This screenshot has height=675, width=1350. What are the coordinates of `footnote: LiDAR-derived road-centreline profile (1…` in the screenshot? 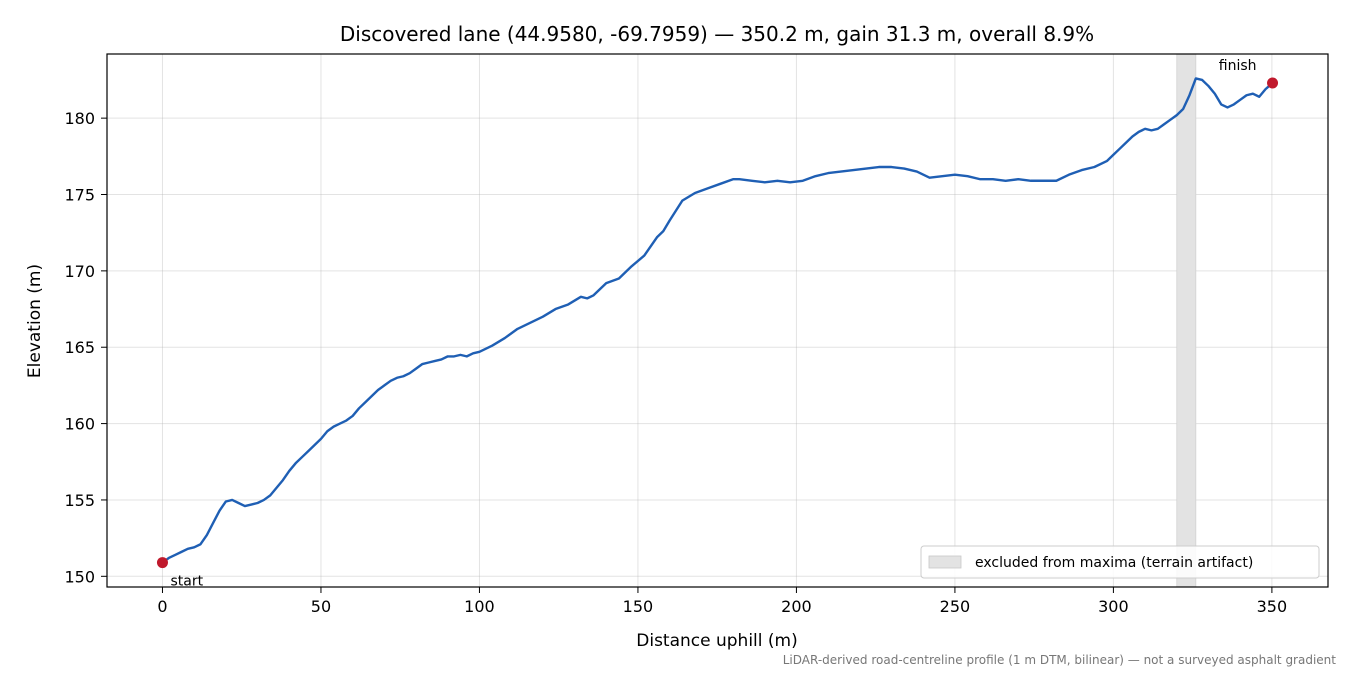 It's located at (1060, 660).